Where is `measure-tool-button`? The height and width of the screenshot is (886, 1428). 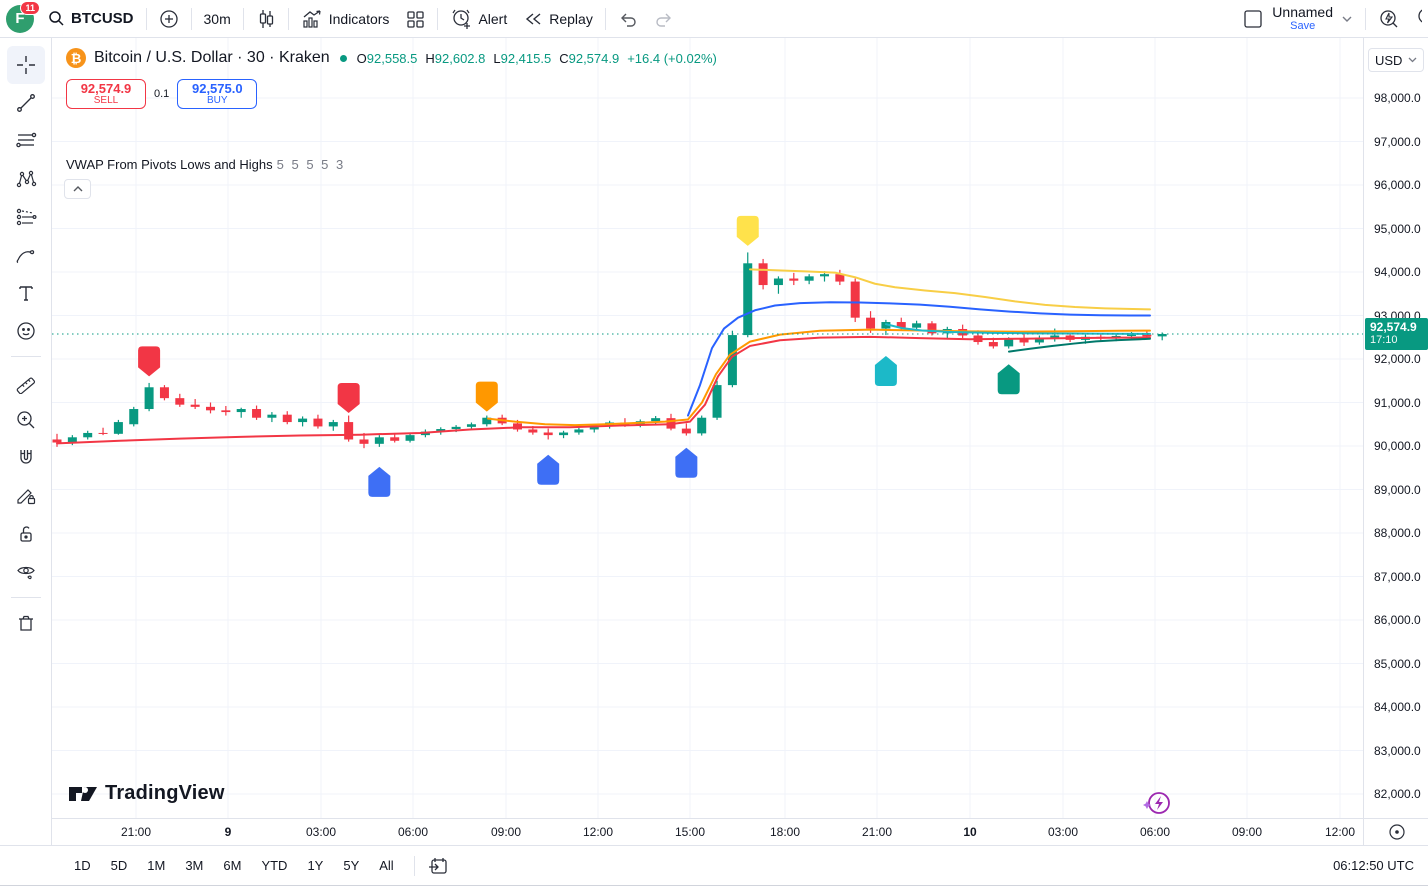
measure-tool-button is located at coordinates (26, 382).